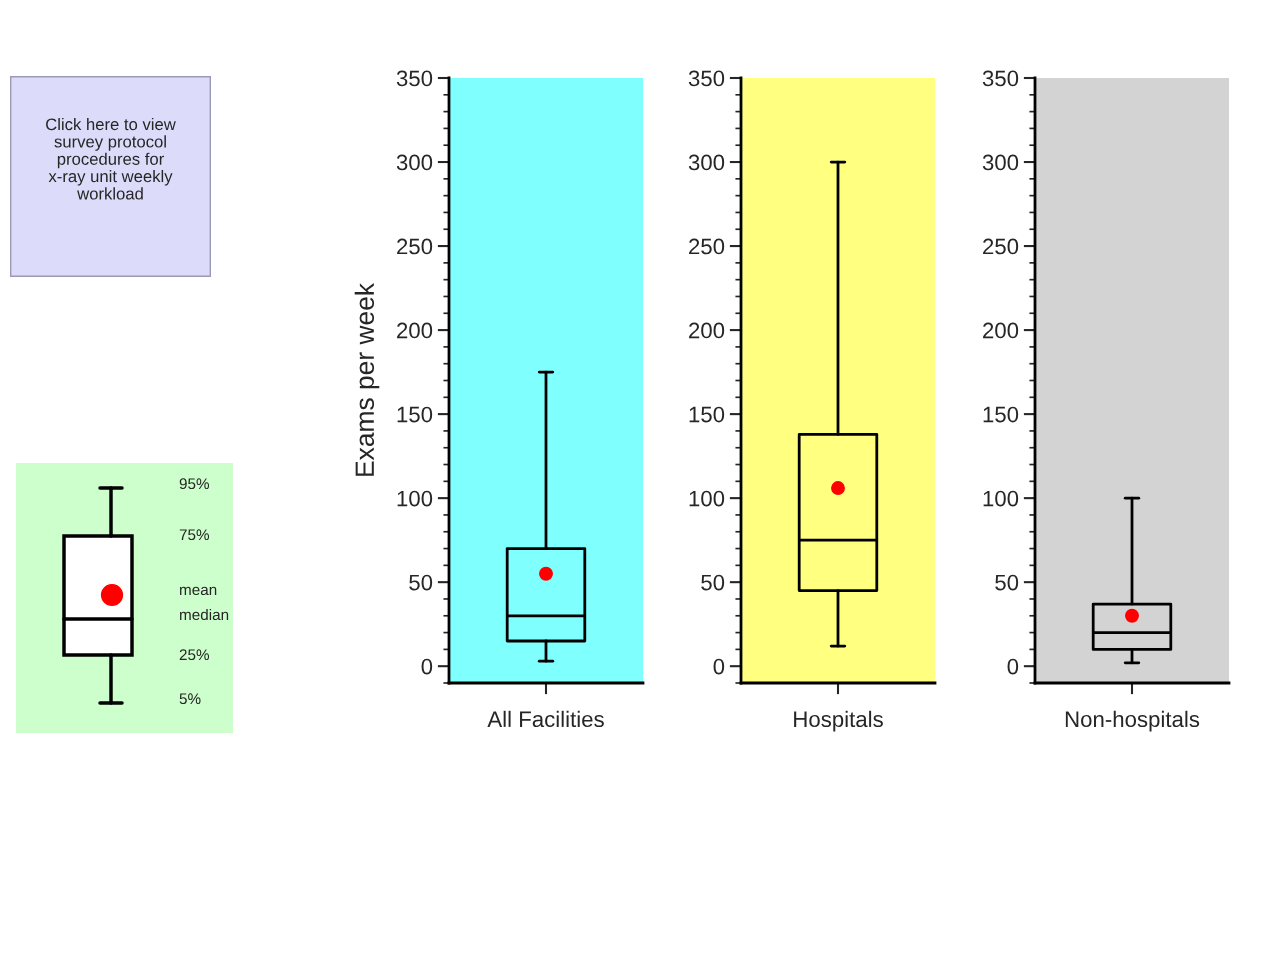 Image resolution: width=1282 pixels, height=974 pixels. What do you see at coordinates (367, 379) in the screenshot?
I see `y-axis-title: Exams per week` at bounding box center [367, 379].